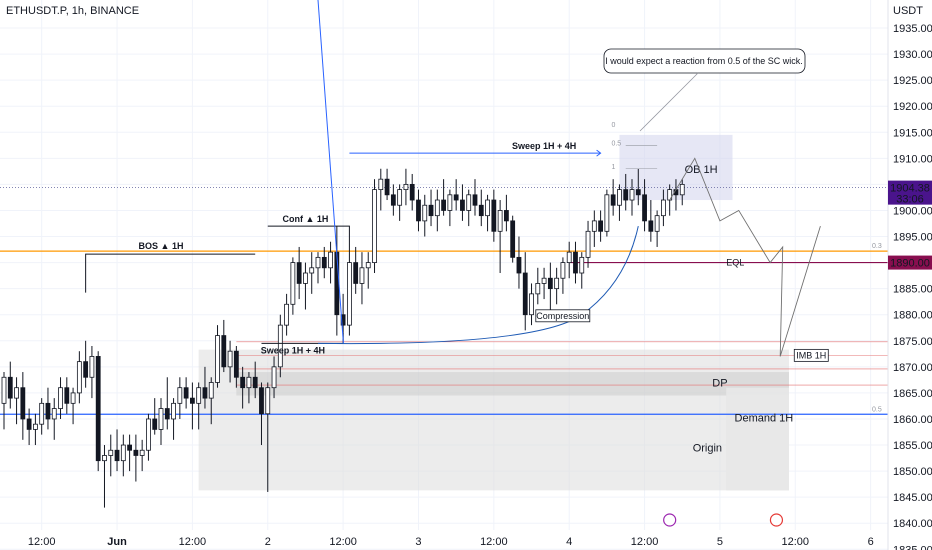 The image size is (932, 550). What do you see at coordinates (910, 192) in the screenshot?
I see `price-axis-tag` at bounding box center [910, 192].